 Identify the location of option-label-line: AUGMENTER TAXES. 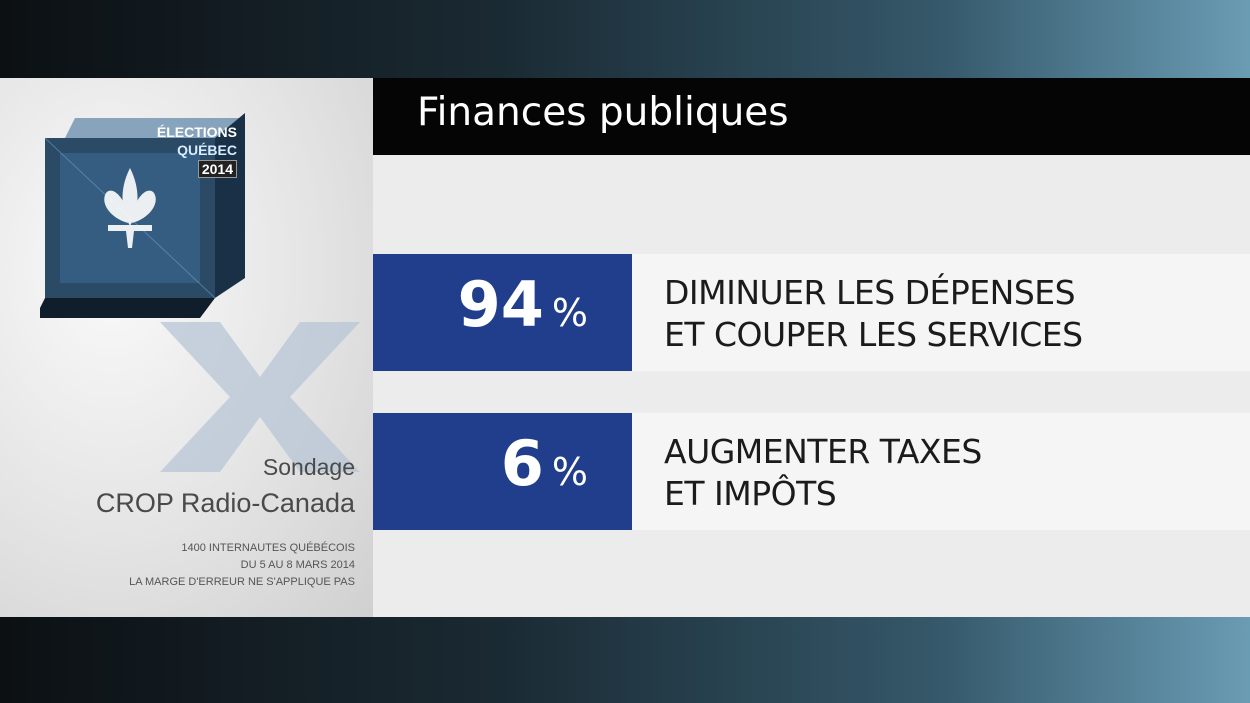
(823, 451).